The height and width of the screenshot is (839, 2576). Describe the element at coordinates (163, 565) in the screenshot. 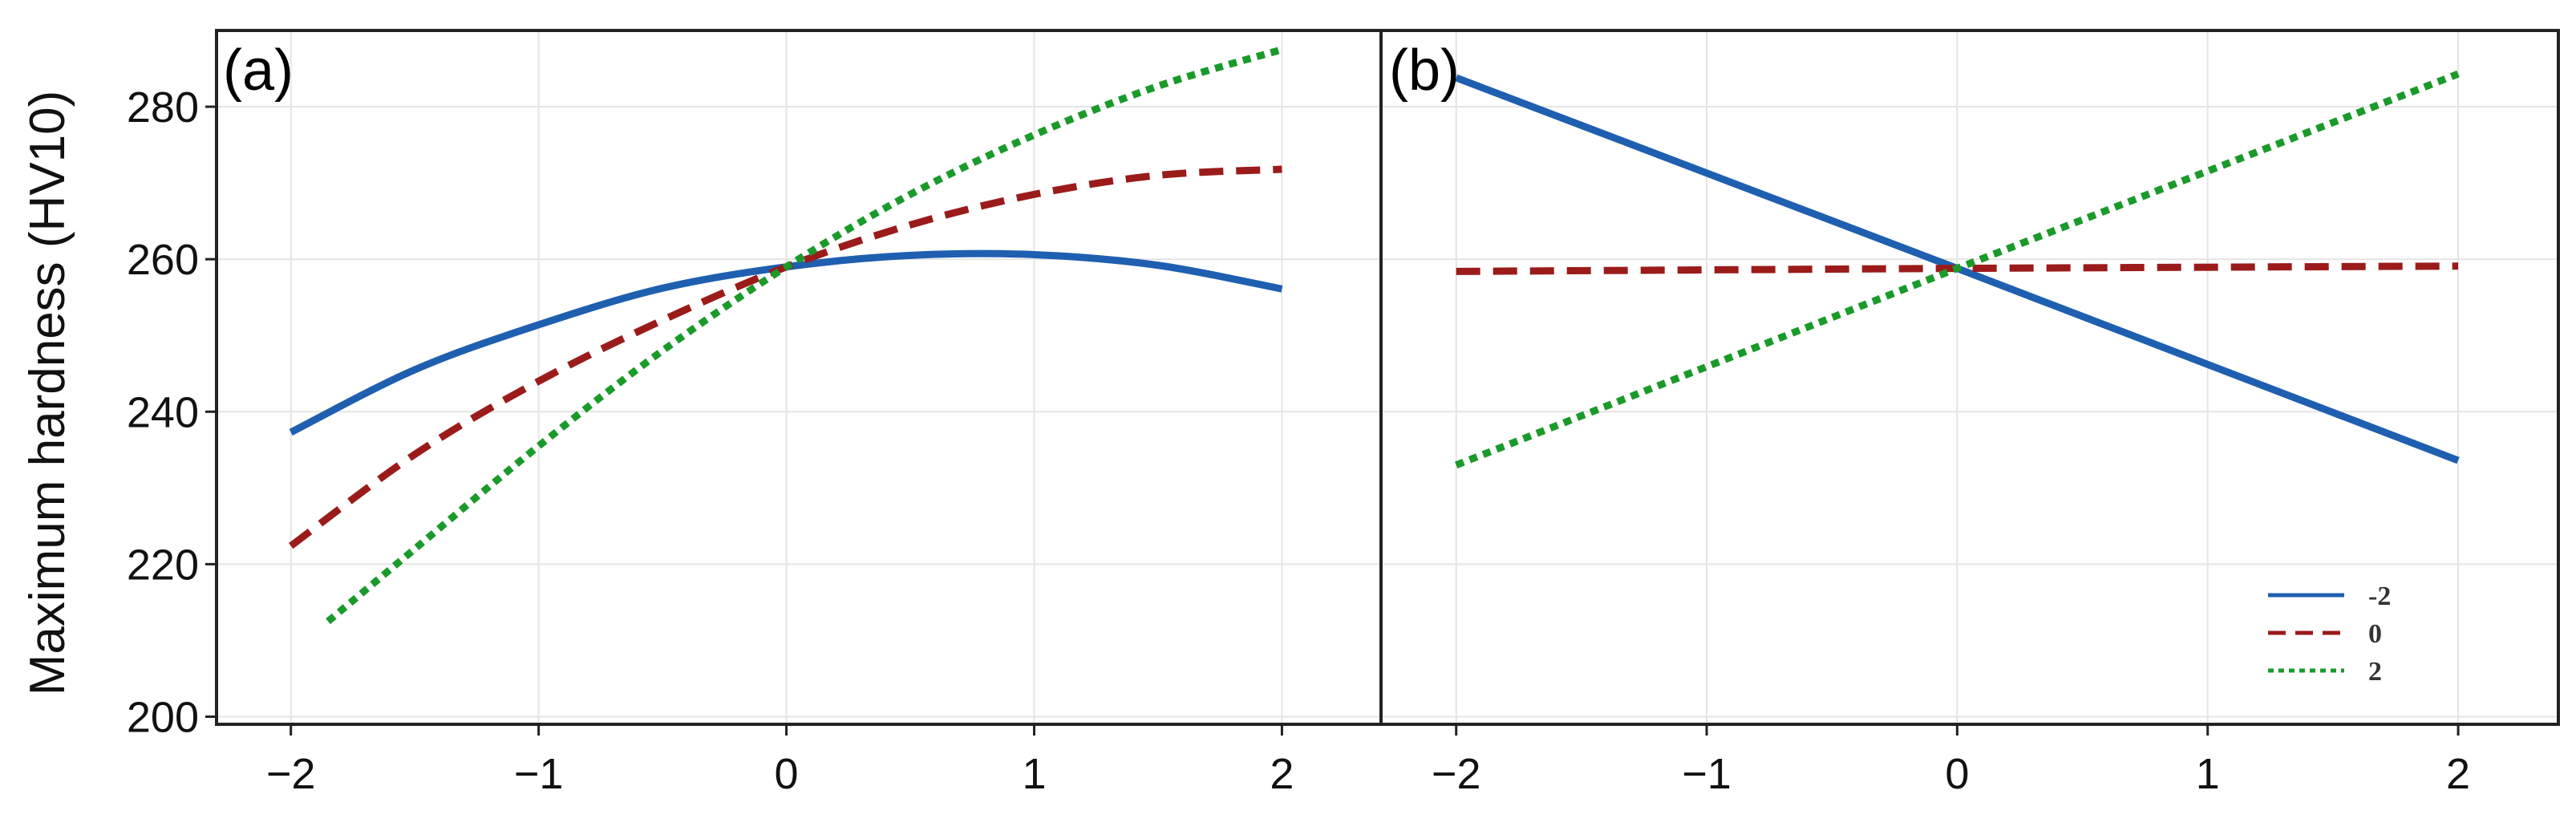

I see `y-tick-label: 220` at that location.